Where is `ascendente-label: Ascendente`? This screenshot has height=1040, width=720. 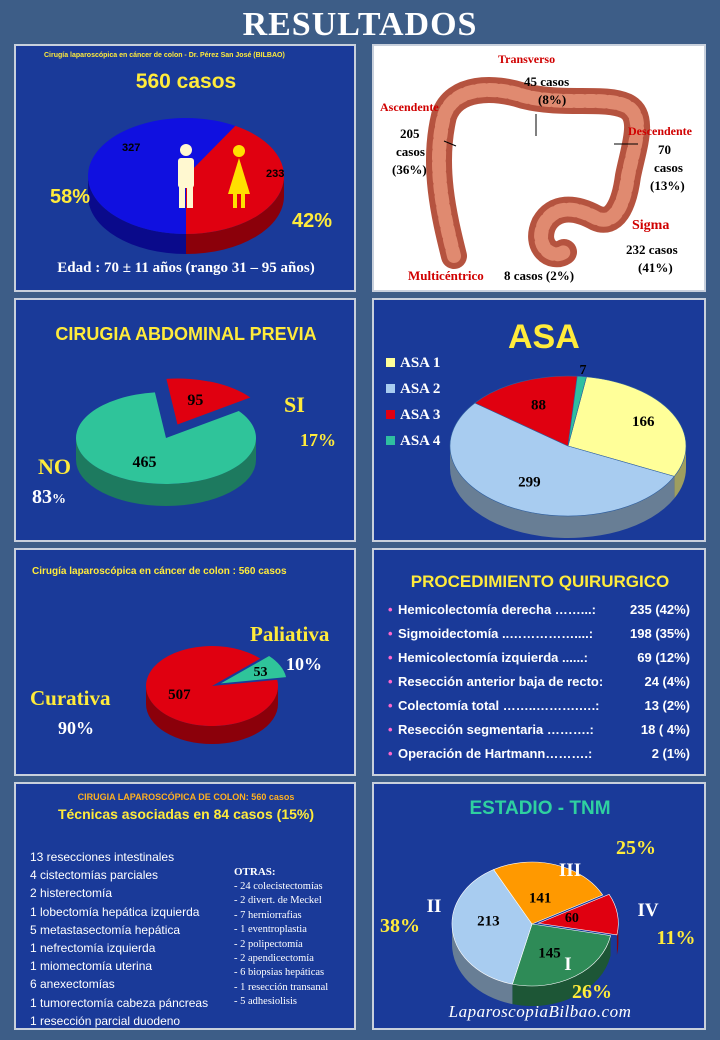
ascendente-label: Ascendente is located at coordinates (409, 107).